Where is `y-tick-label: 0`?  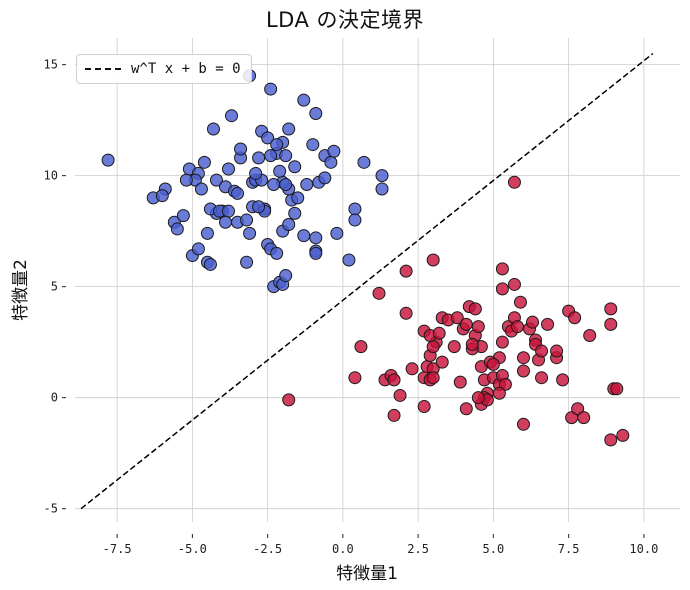
y-tick-label: 0 is located at coordinates (54, 398).